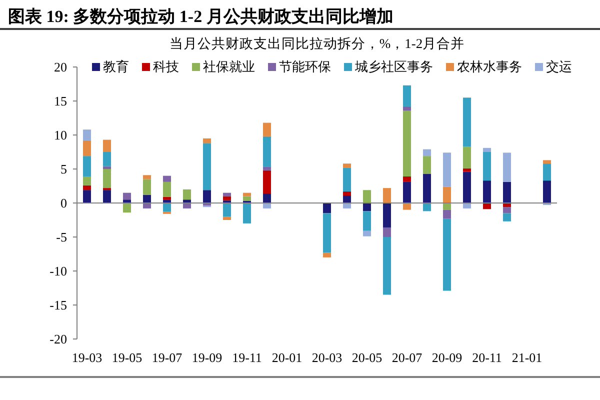  Describe the element at coordinates (87, 358) in the screenshot. I see `x-tick-label: 19-03` at that location.